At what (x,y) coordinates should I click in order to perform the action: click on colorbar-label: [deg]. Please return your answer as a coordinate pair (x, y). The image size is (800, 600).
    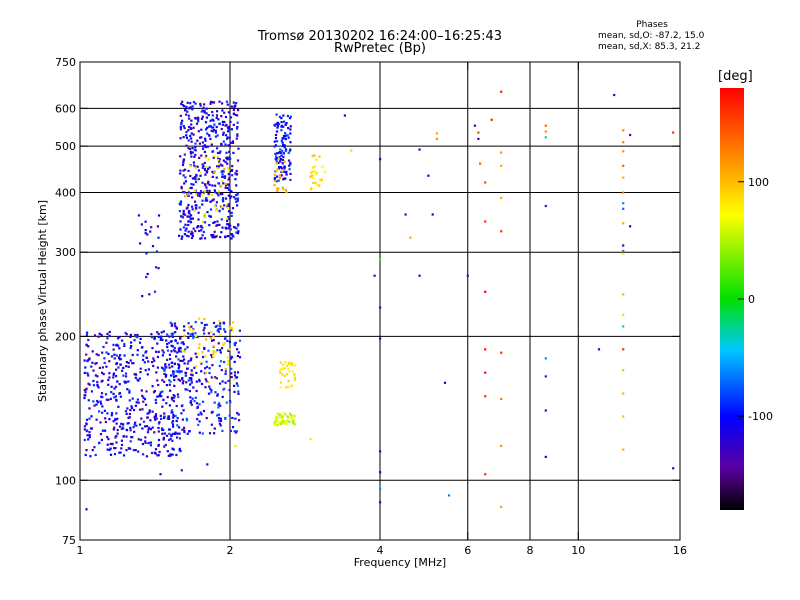
    Looking at the image, I should click on (735, 76).